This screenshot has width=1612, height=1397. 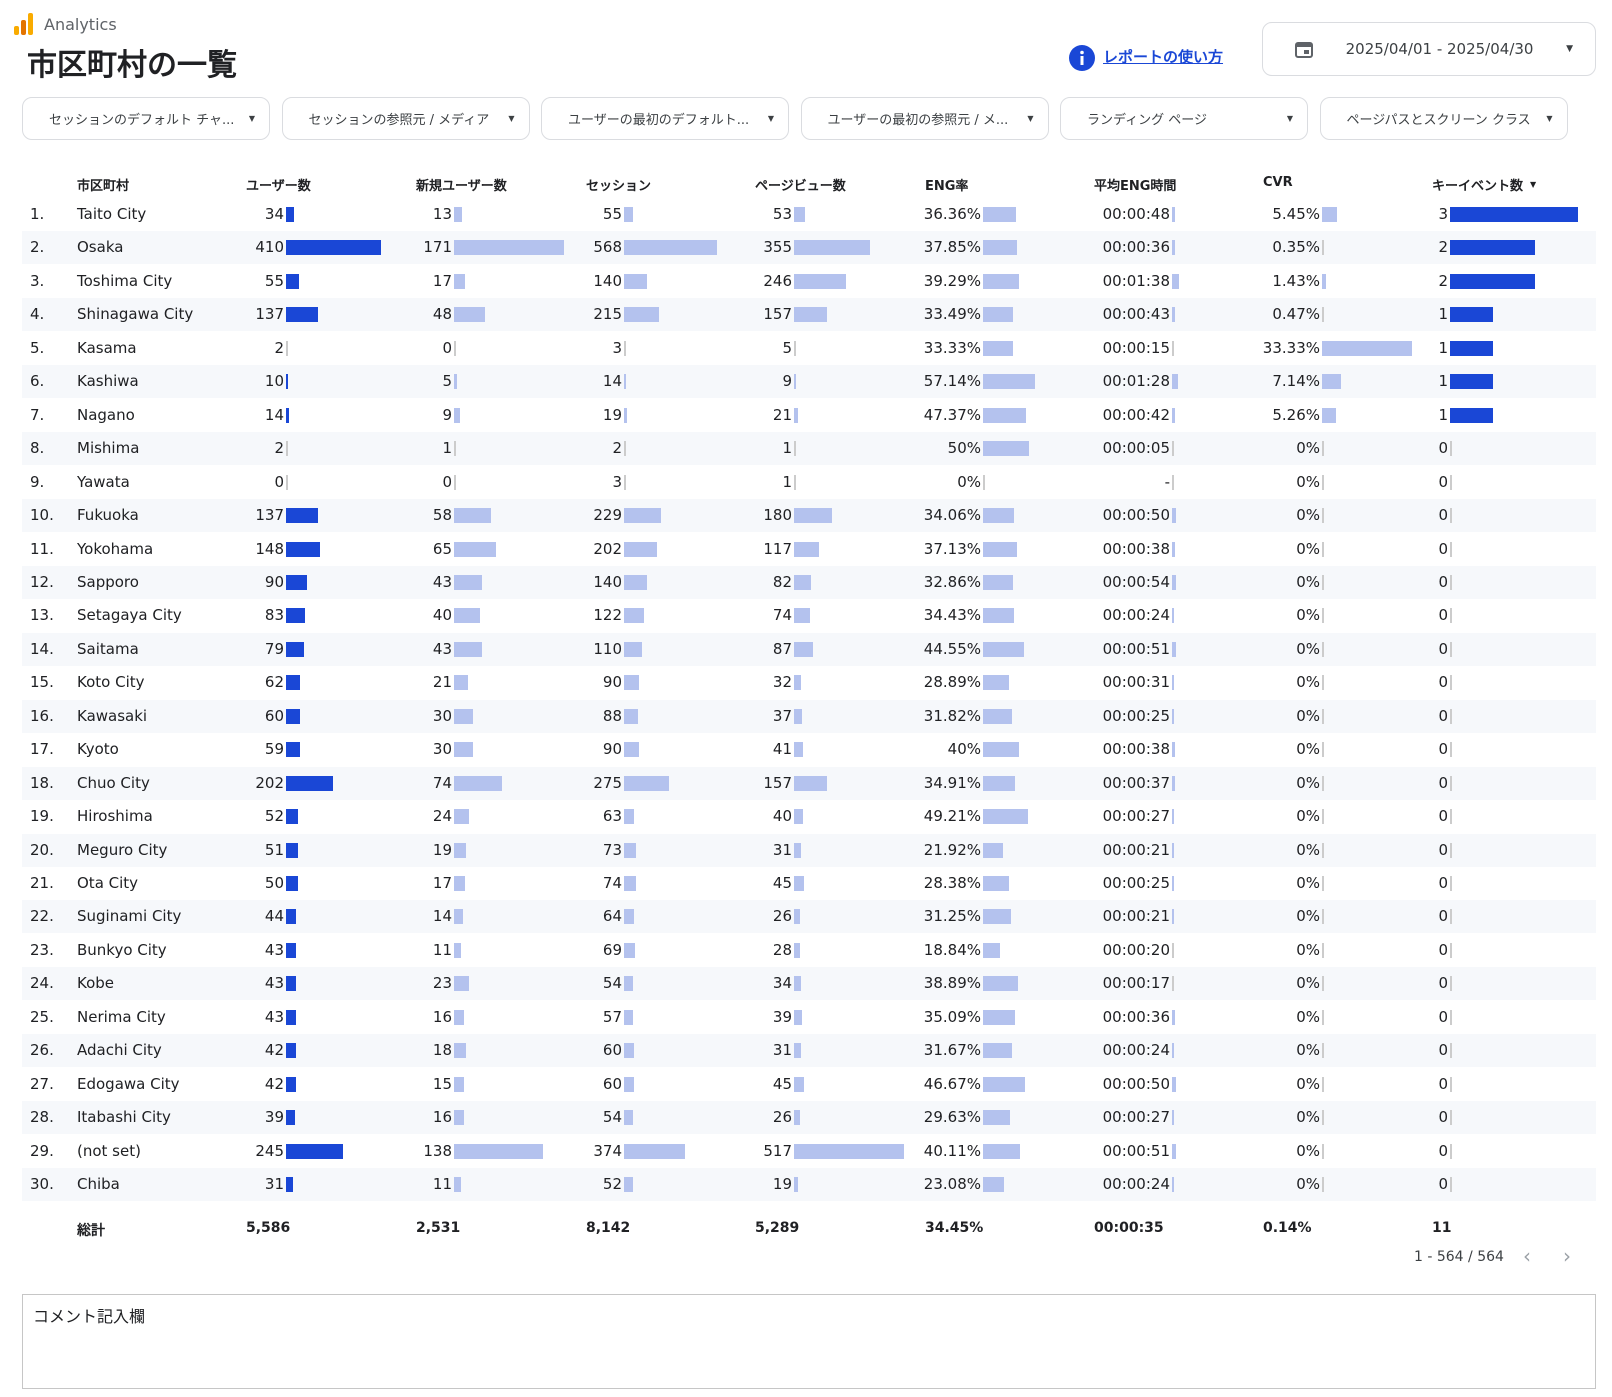 I want to click on date-picker: 2025/04/01 - 2025/04/30 ▼, so click(x=1429, y=49).